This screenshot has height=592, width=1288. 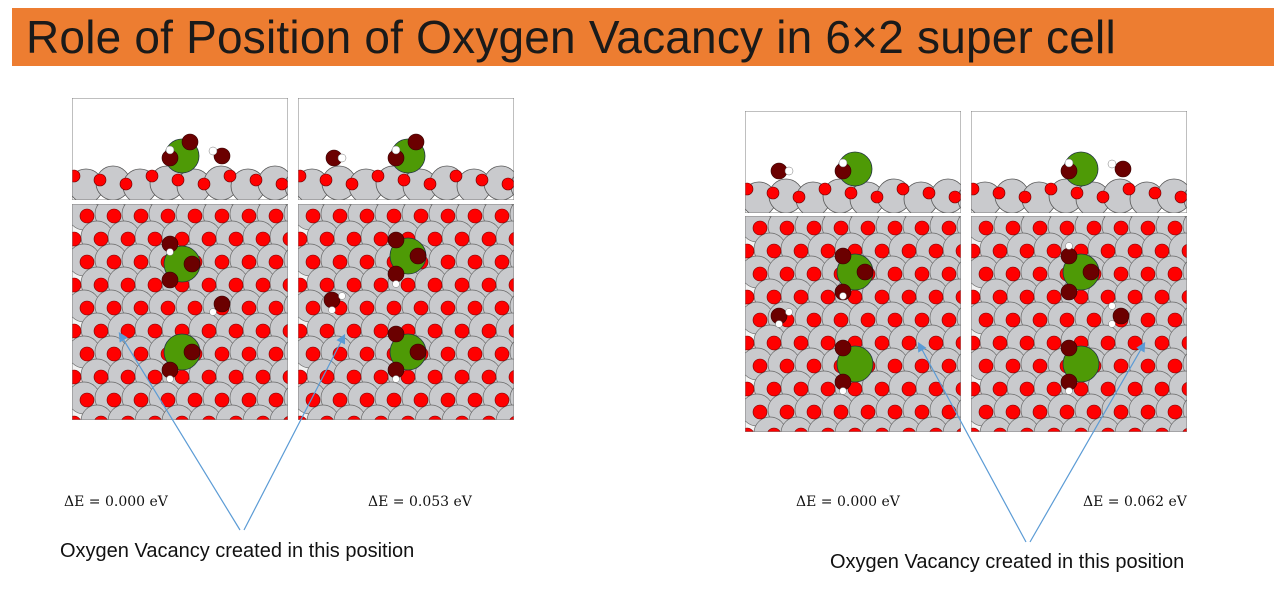 What do you see at coordinates (1135, 502) in the screenshot?
I see `energy-label-g2-p2: ΔE = 0.062 eV` at bounding box center [1135, 502].